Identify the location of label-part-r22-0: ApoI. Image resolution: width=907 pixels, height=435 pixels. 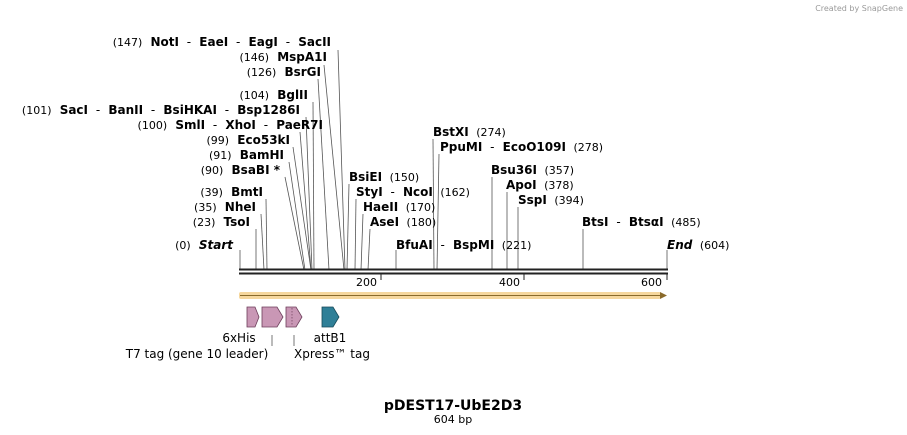
(521, 185).